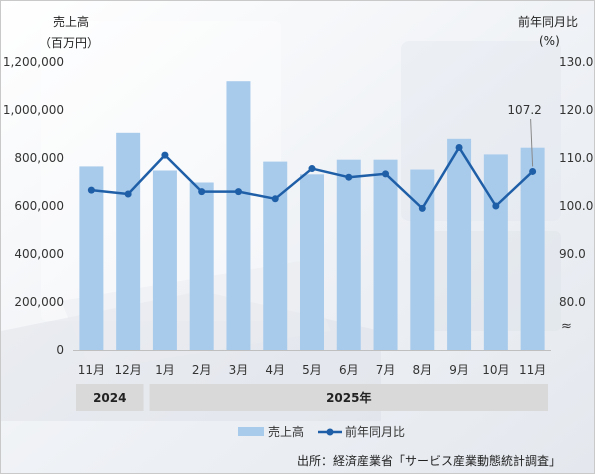 The width and height of the screenshot is (595, 474). Describe the element at coordinates (459, 370) in the screenshot. I see `category-label-10: 9月` at that location.